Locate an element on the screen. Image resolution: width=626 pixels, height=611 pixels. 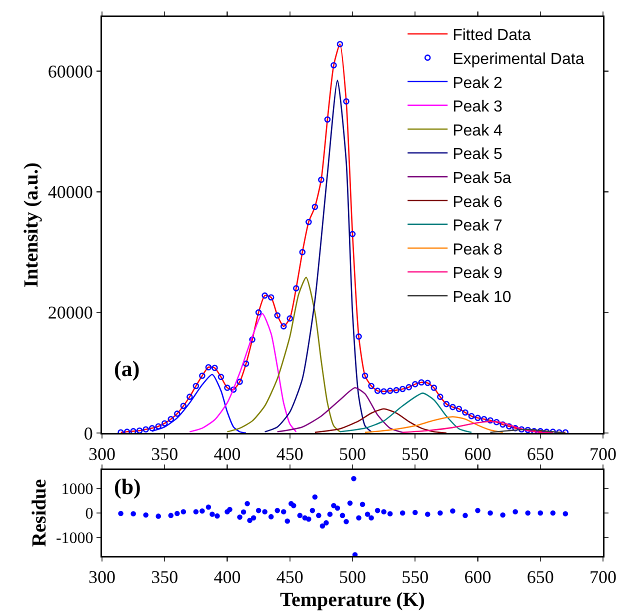
legend-label: Peak 6 is located at coordinates (477, 202).